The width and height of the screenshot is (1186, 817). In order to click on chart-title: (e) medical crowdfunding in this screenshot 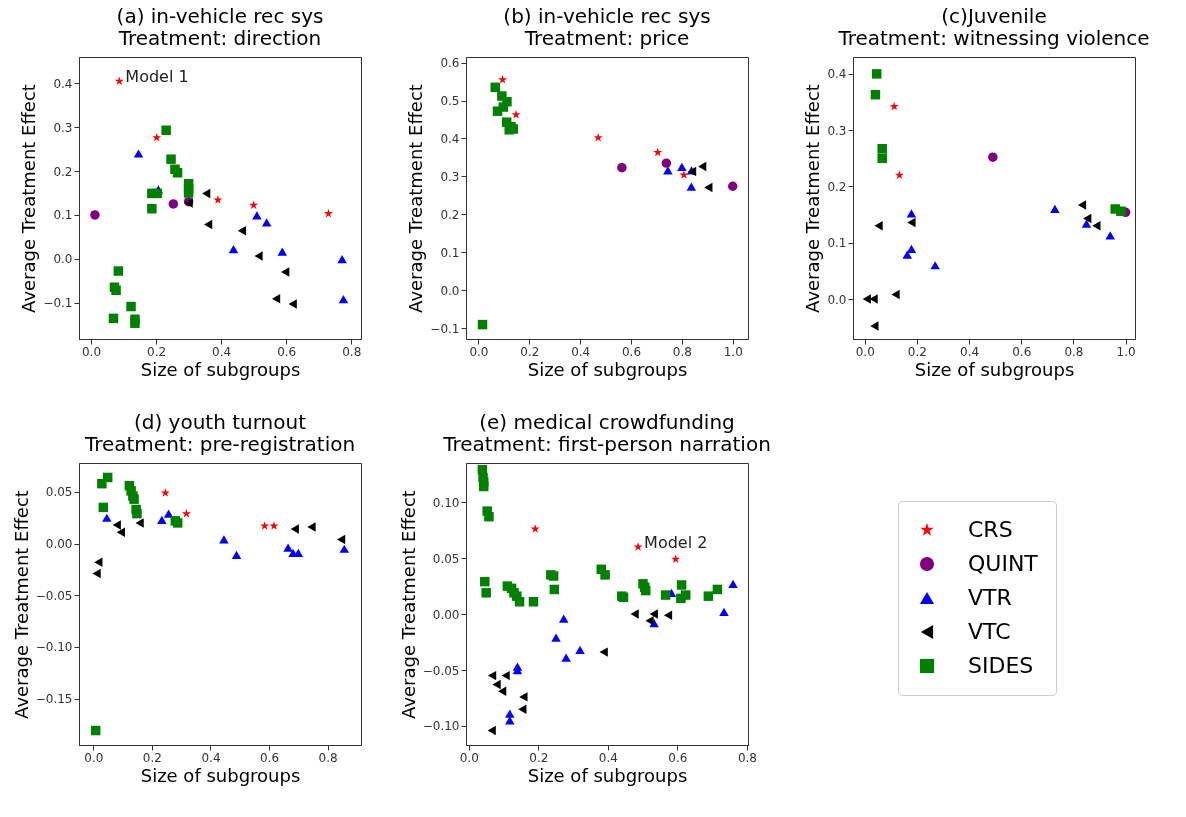, I will do `click(607, 422)`.